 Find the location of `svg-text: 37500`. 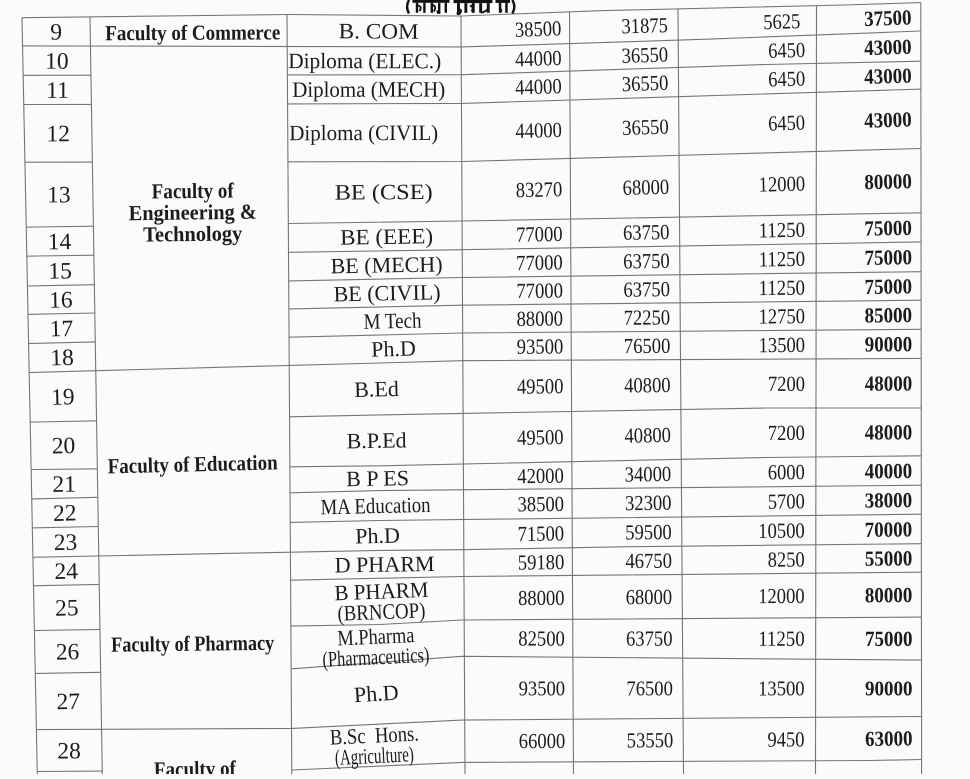

svg-text: 37500 is located at coordinates (888, 18).